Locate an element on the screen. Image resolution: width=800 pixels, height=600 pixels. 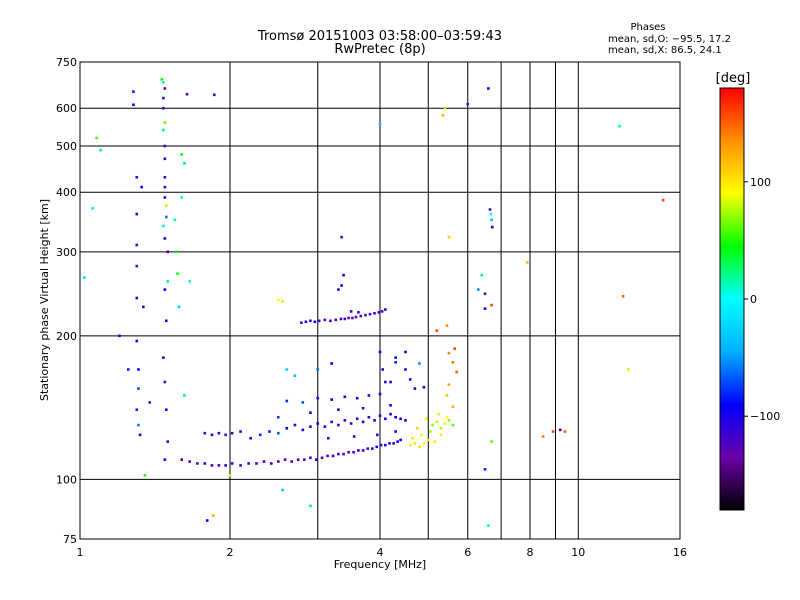
x-axis-label: Frequency [MHz] is located at coordinates (380, 564).